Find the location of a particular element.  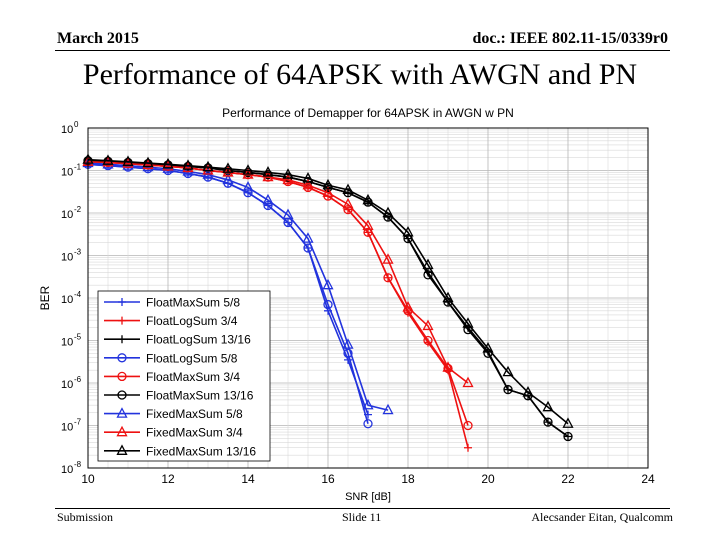

legend-label: FixedMaxSum 3/4 is located at coordinates (194, 433).